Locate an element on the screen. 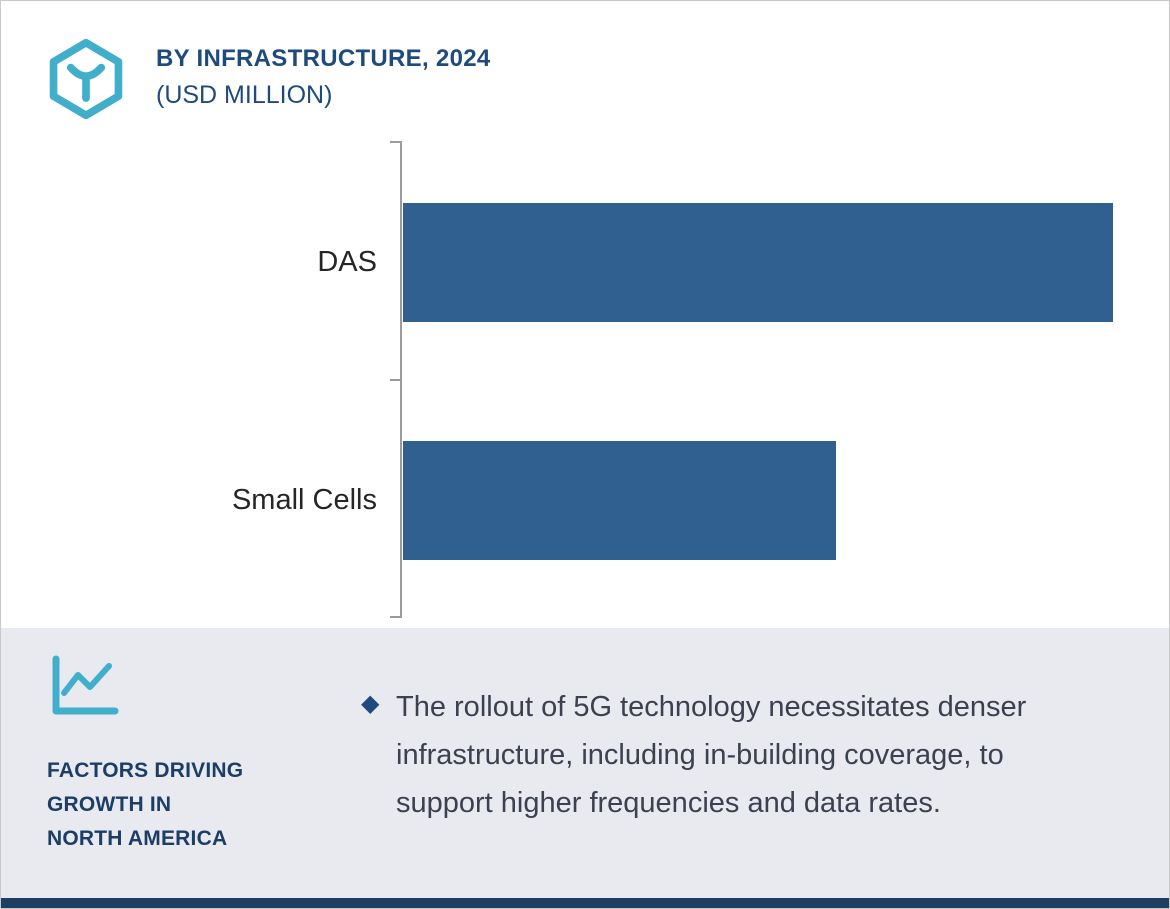 The image size is (1170, 909). category-label-das: DAS is located at coordinates (347, 262).